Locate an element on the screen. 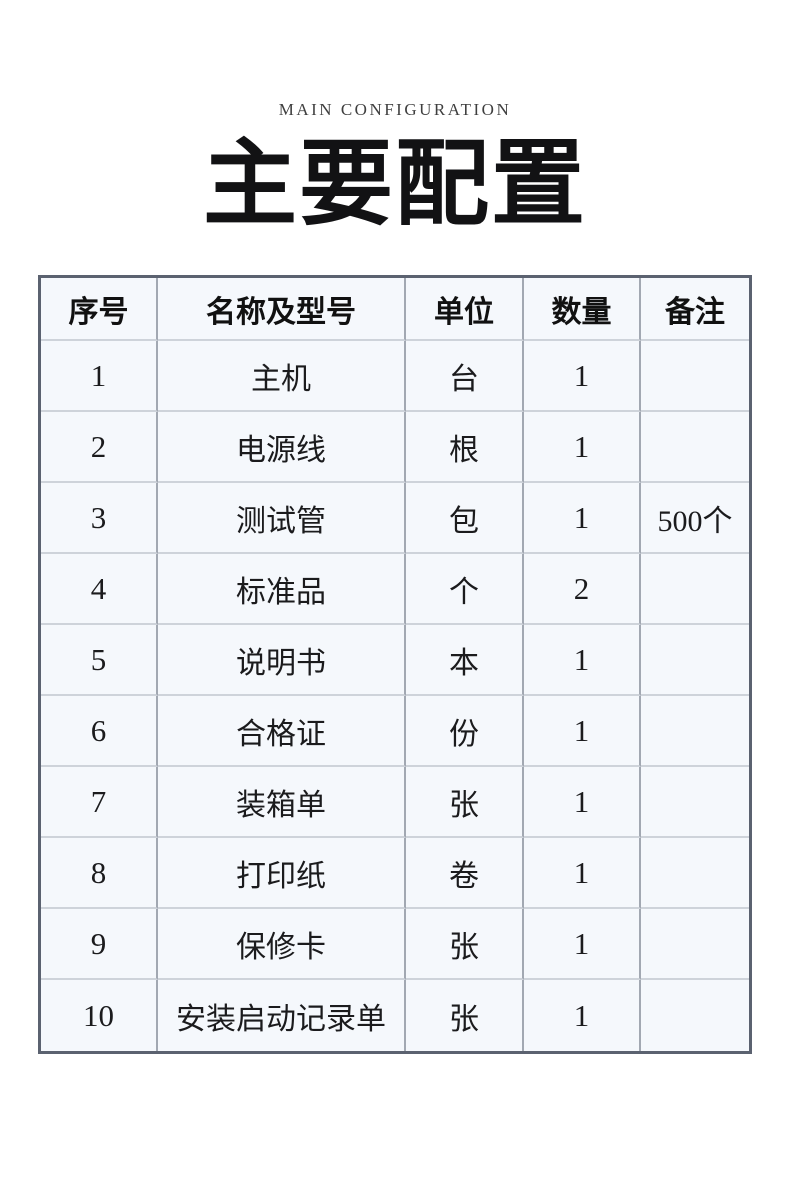  table-row: 5 说明书本 1 is located at coordinates (395, 661).